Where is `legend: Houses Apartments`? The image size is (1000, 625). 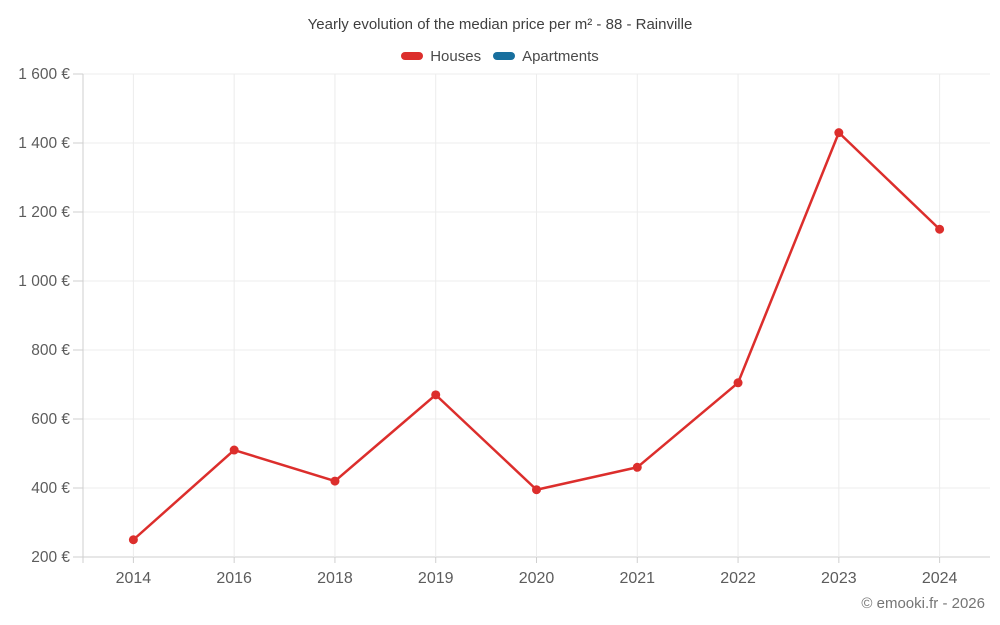 legend: Houses Apartments is located at coordinates (500, 56).